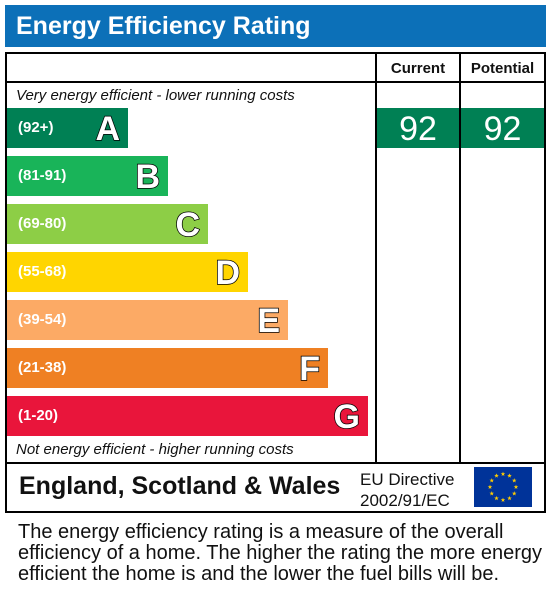  Describe the element at coordinates (228, 273) in the screenshot. I see `band-letter: D` at that location.